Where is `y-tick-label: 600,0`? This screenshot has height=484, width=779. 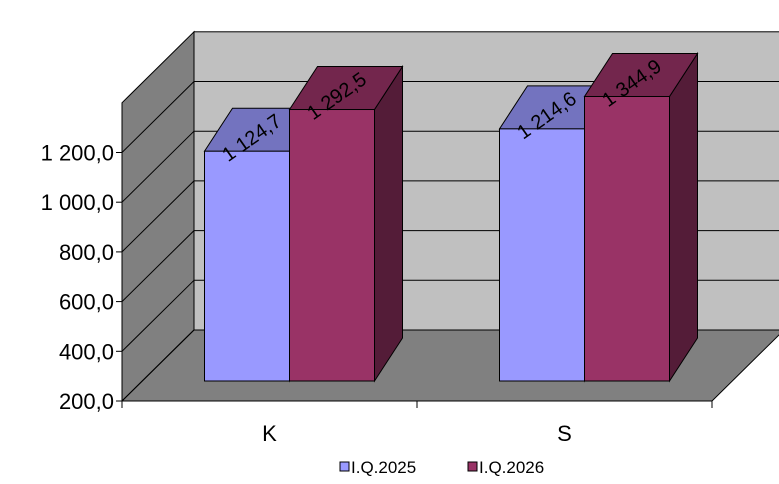
y-tick-label: 600,0 is located at coordinates (86, 302).